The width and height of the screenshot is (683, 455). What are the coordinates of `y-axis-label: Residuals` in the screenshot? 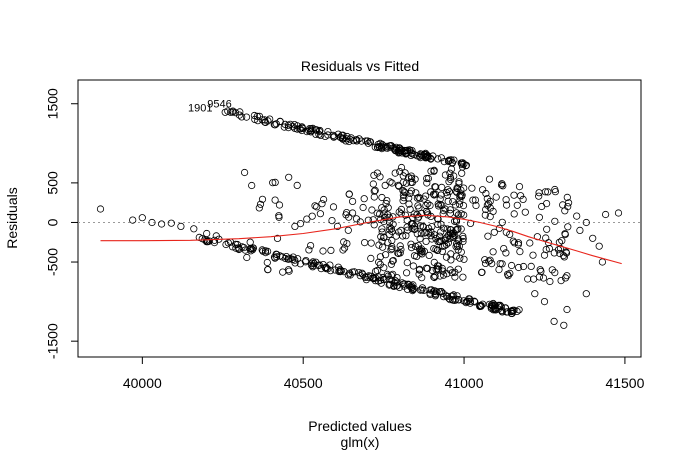 It's located at (12, 217).